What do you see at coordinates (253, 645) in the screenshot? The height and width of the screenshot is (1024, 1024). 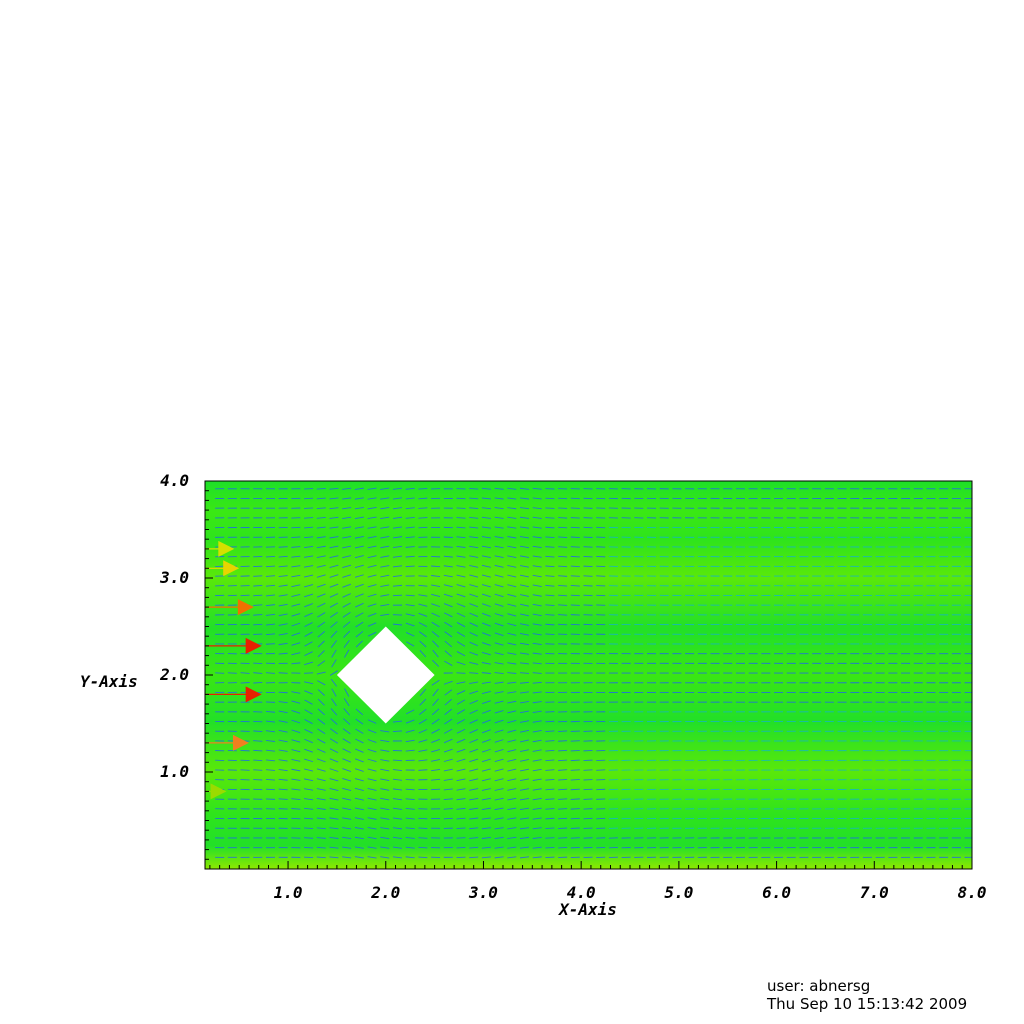 I see `inflow-arrow-head` at bounding box center [253, 645].